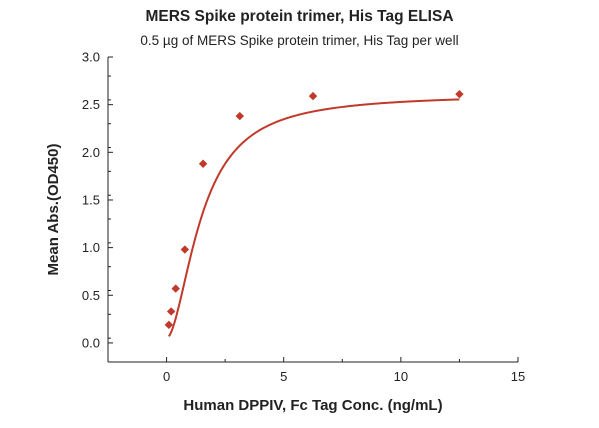 The height and width of the screenshot is (428, 599). I want to click on chart-title: MERS Spike protein trimer, His Tag ELISA, so click(299, 16).